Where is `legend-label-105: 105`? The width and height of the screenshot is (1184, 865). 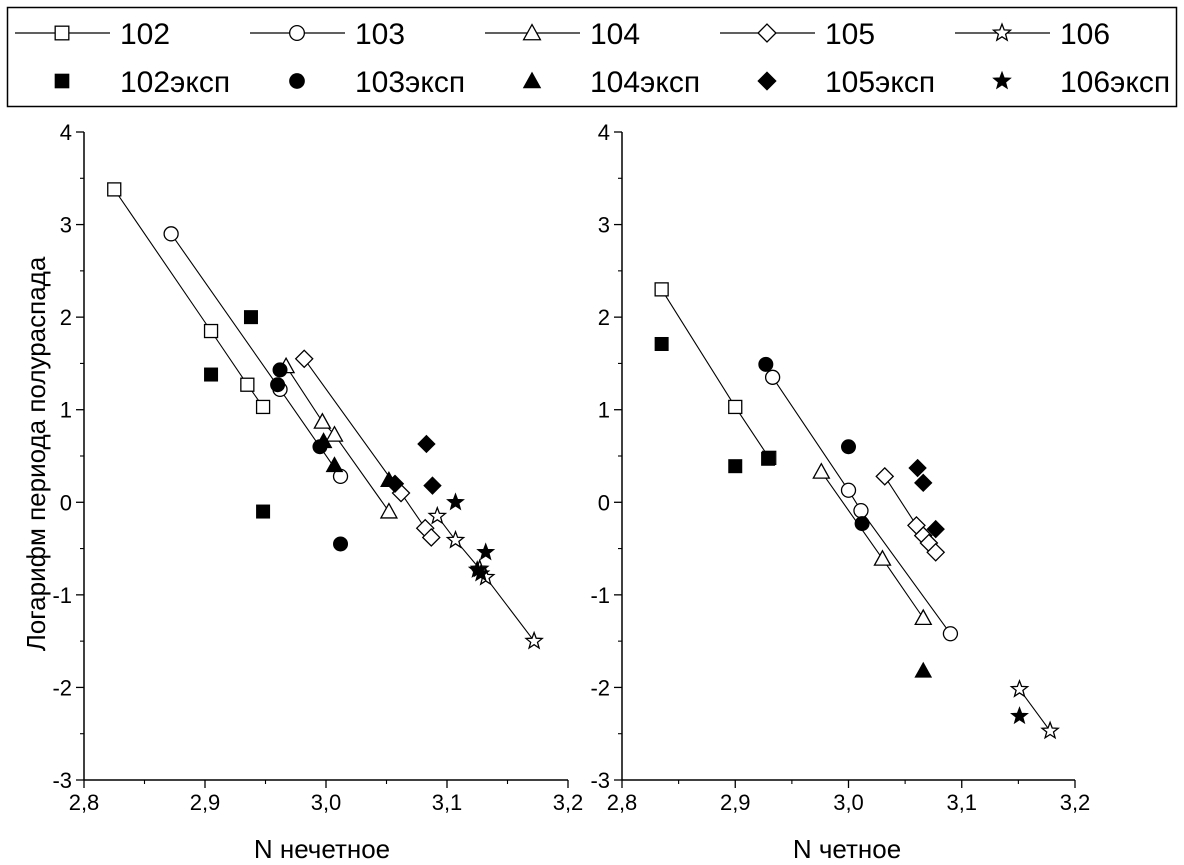 legend-label-105: 105 is located at coordinates (850, 34).